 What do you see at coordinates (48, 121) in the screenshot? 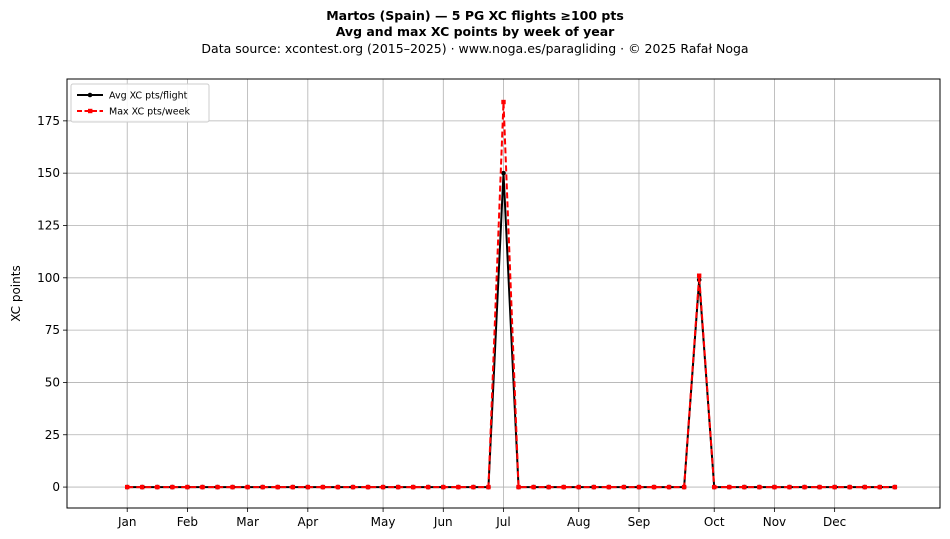
I see `y-tick-label: 175` at bounding box center [48, 121].